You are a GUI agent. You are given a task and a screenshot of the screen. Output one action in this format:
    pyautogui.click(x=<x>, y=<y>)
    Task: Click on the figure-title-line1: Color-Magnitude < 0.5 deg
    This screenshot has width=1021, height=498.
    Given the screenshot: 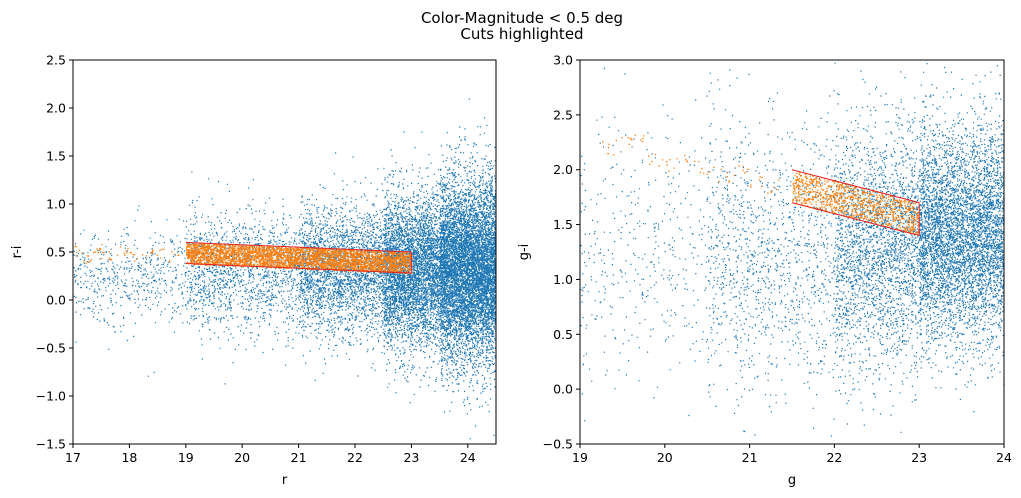 What is the action you would take?
    pyautogui.click(x=522, y=18)
    